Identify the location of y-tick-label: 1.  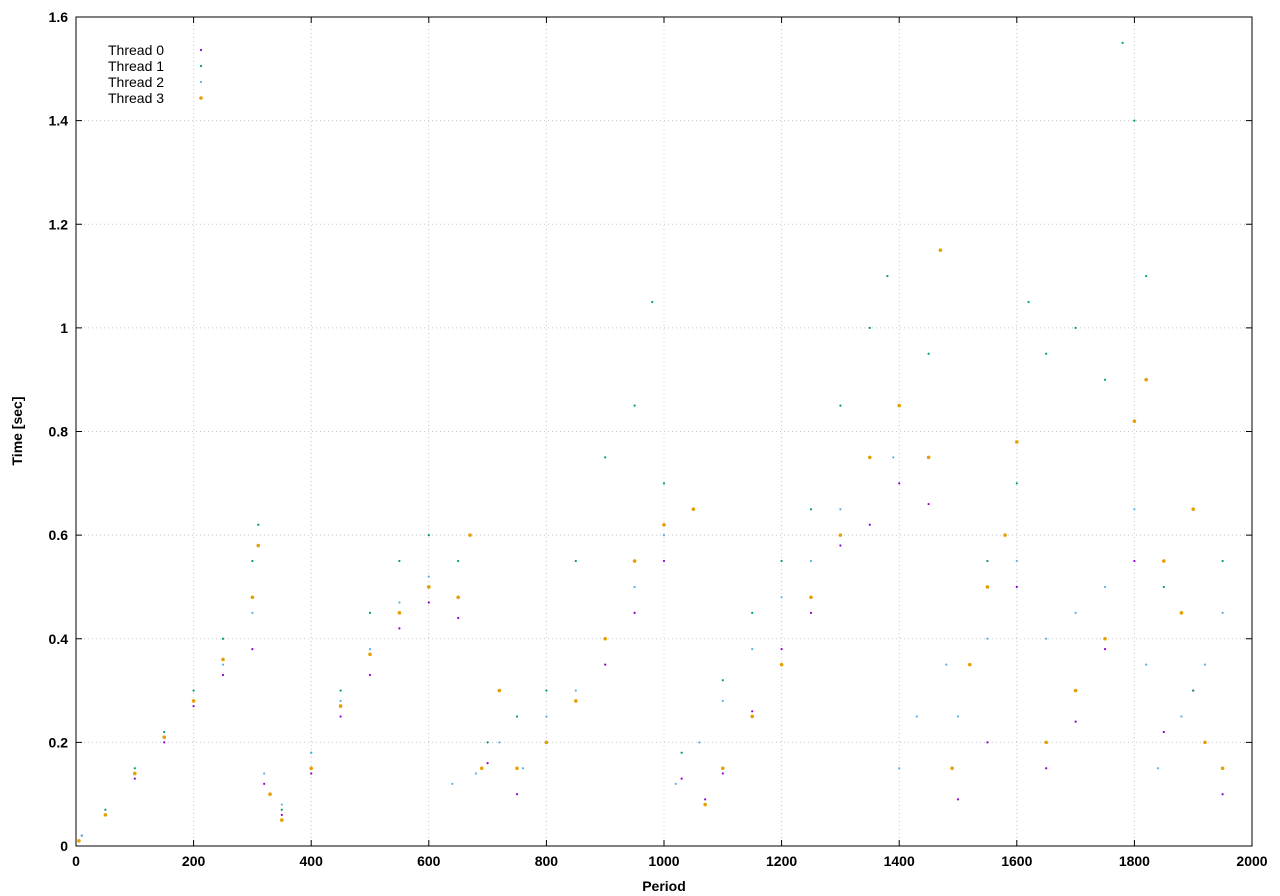
(64, 328).